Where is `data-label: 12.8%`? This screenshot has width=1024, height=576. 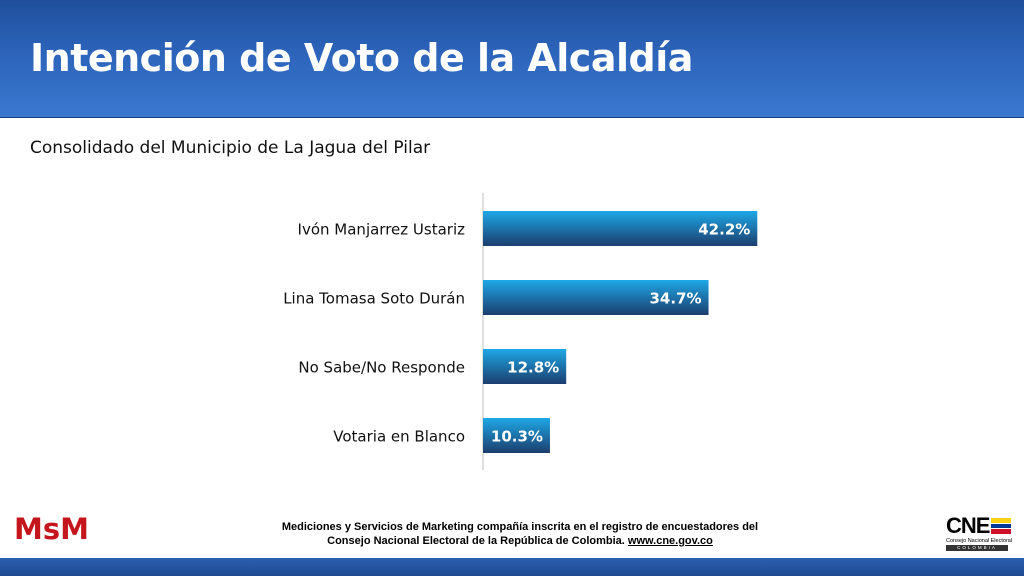 data-label: 12.8% is located at coordinates (533, 368).